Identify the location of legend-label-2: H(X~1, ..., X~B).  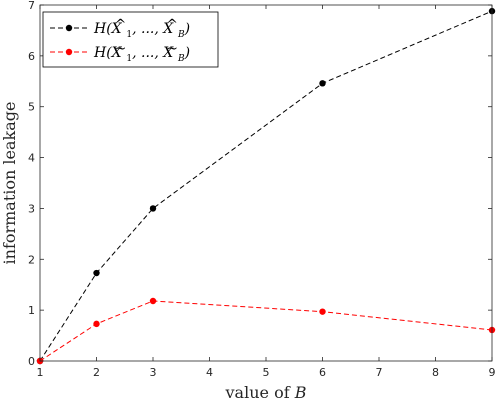
(141, 52).